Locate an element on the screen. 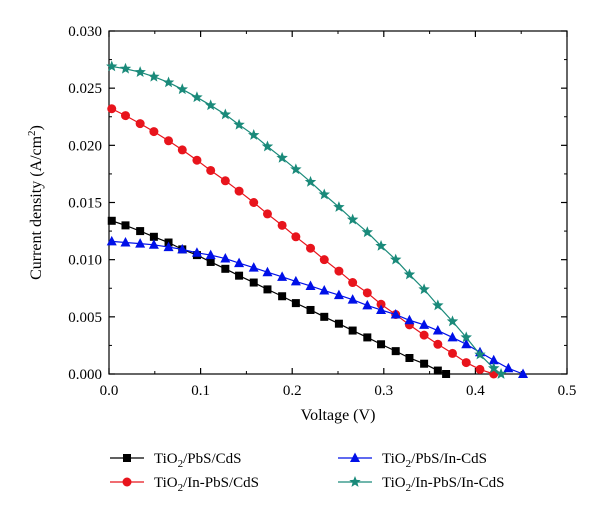  x-tick-label: 0.1 is located at coordinates (200, 391).